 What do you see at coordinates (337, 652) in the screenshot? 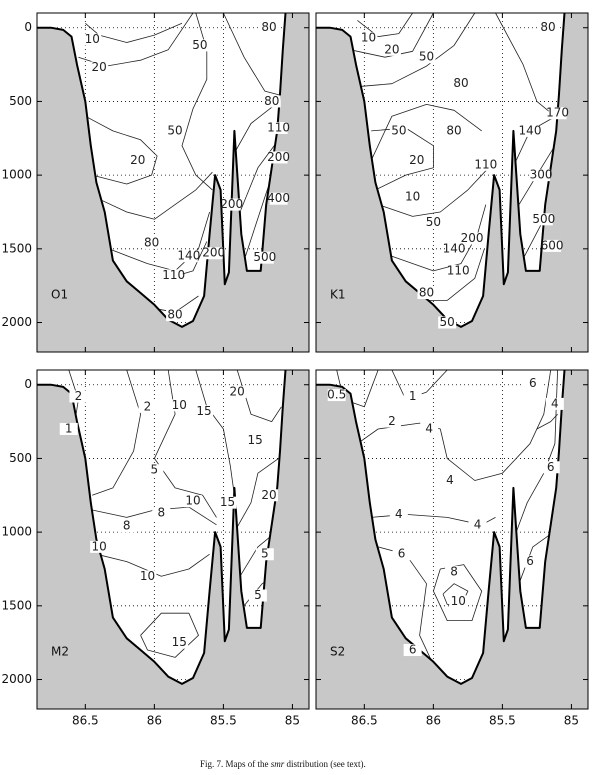
I see `panel-label: S2` at bounding box center [337, 652].